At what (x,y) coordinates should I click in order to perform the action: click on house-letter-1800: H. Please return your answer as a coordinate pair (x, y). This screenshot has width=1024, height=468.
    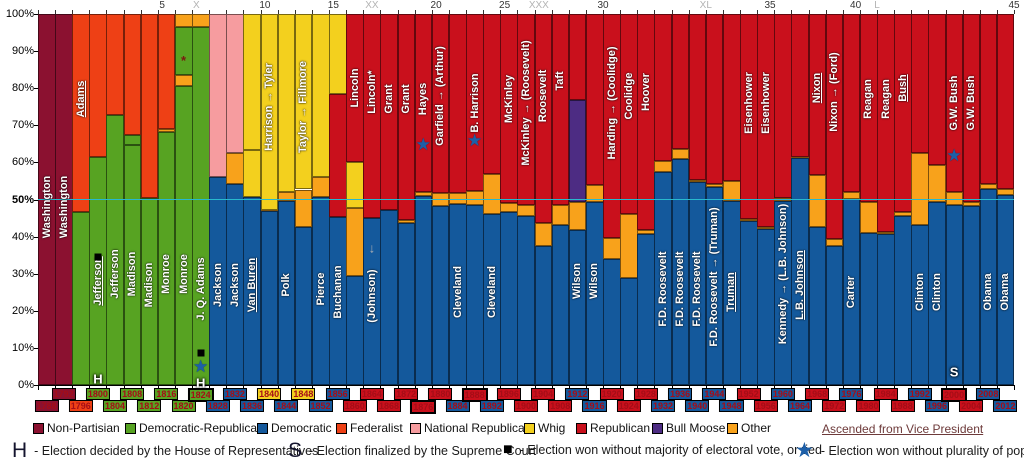
    Looking at the image, I should click on (98, 379).